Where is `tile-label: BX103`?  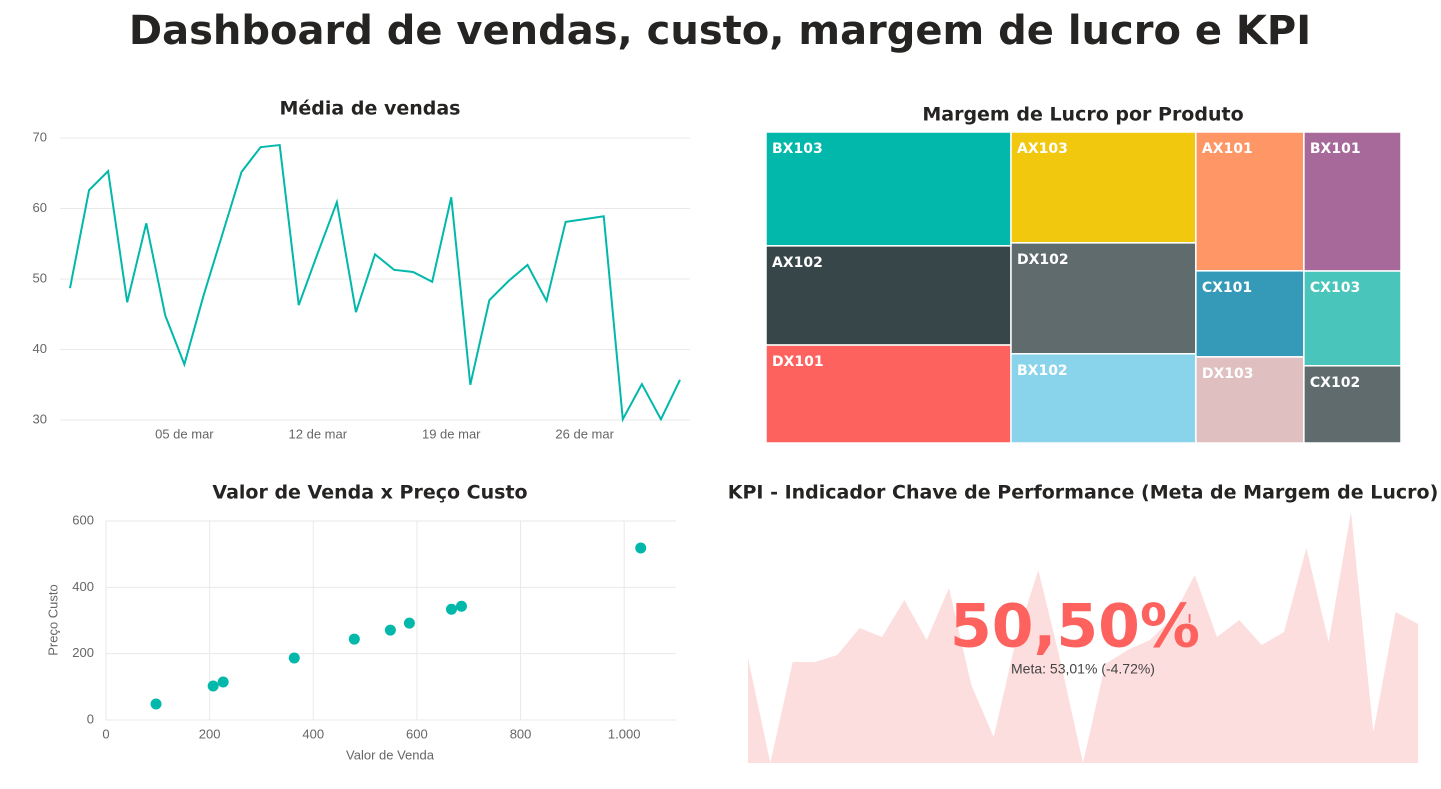 tile-label: BX103 is located at coordinates (797, 149).